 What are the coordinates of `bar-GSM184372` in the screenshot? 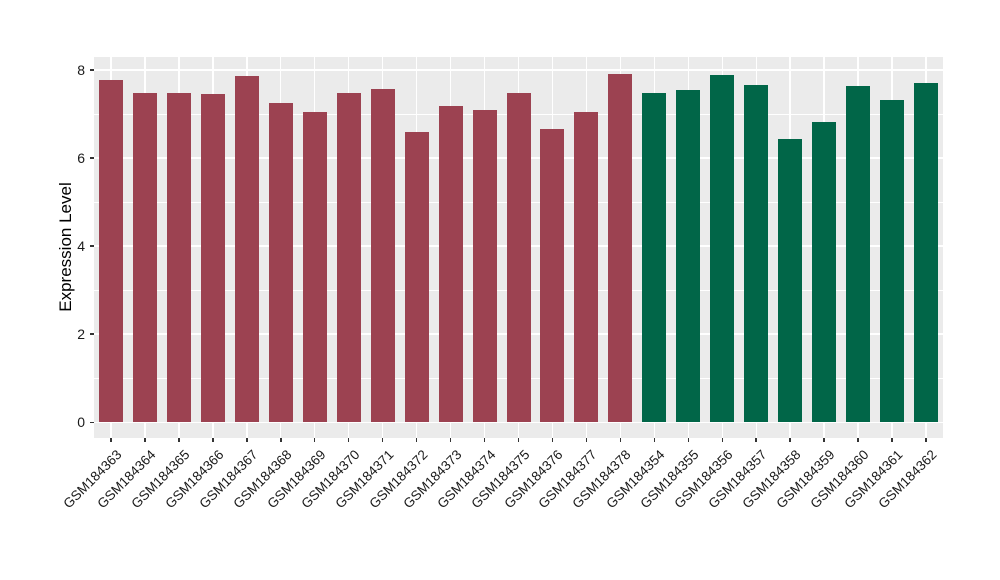 It's located at (416, 277).